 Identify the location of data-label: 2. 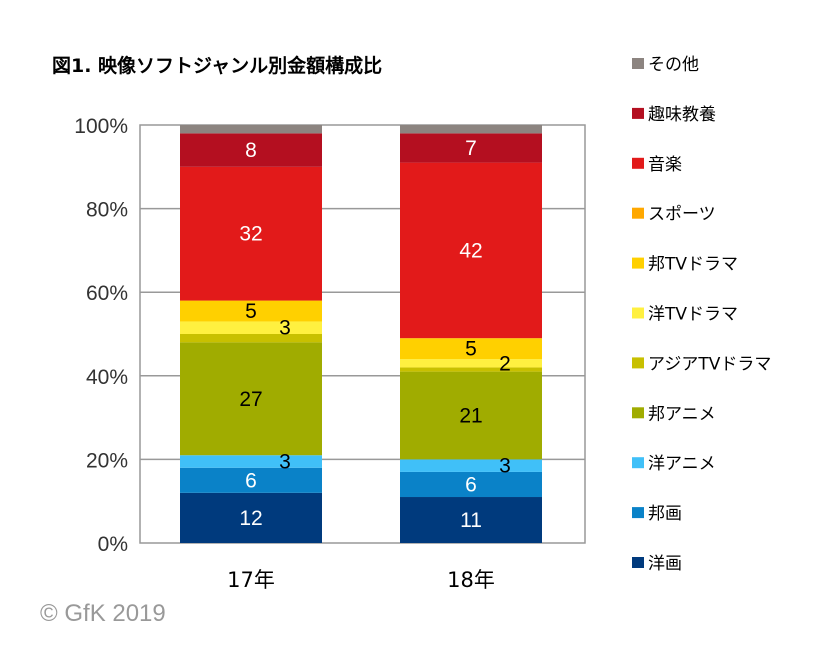
(505, 363).